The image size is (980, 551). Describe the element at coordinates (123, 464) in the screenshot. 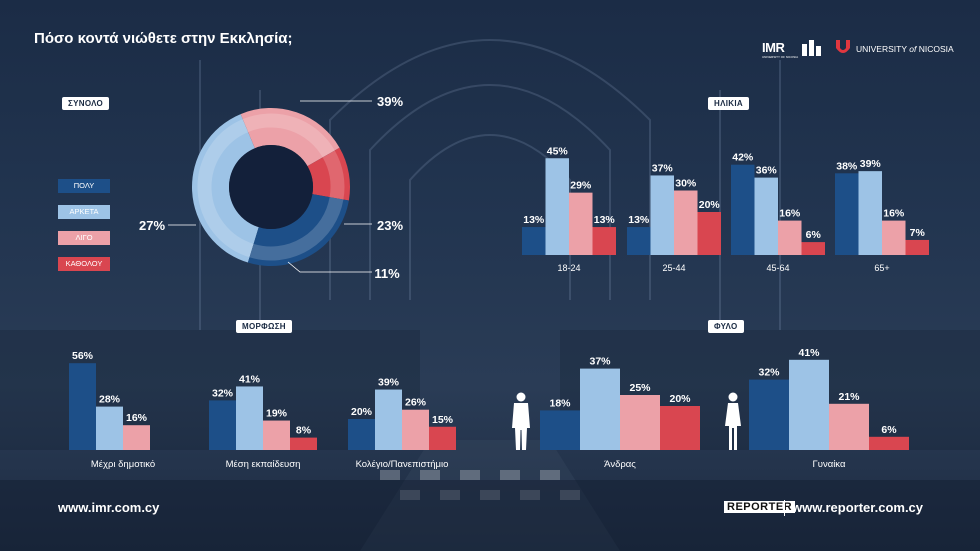

I see `category-label: Μέχρι δημοτικό` at that location.